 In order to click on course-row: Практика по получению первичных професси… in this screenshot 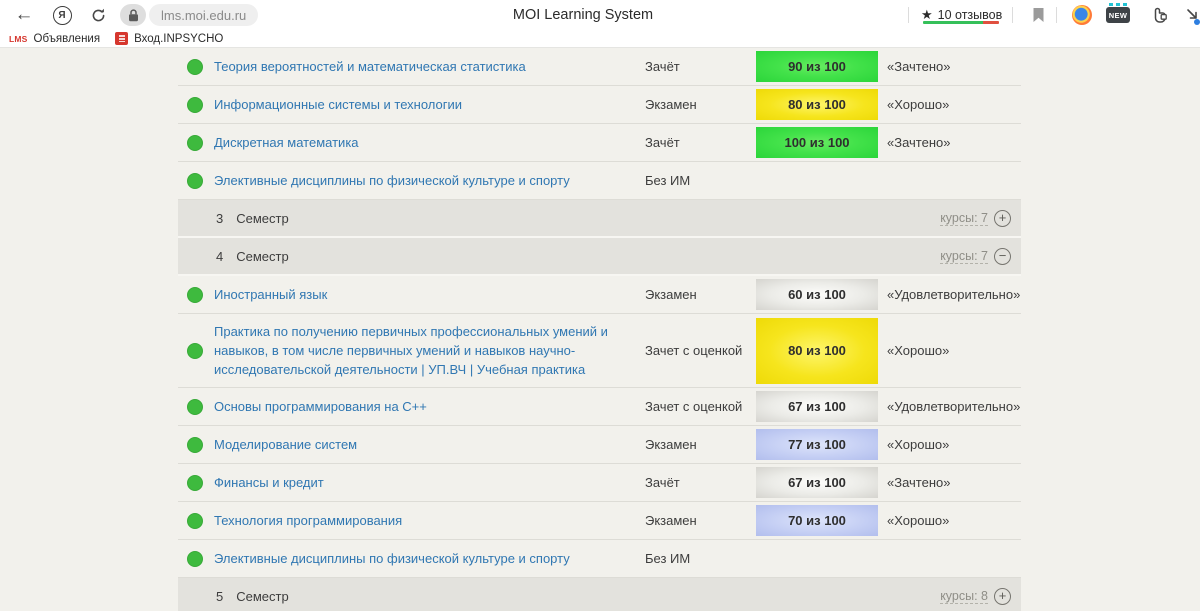, I will do `click(599, 351)`.